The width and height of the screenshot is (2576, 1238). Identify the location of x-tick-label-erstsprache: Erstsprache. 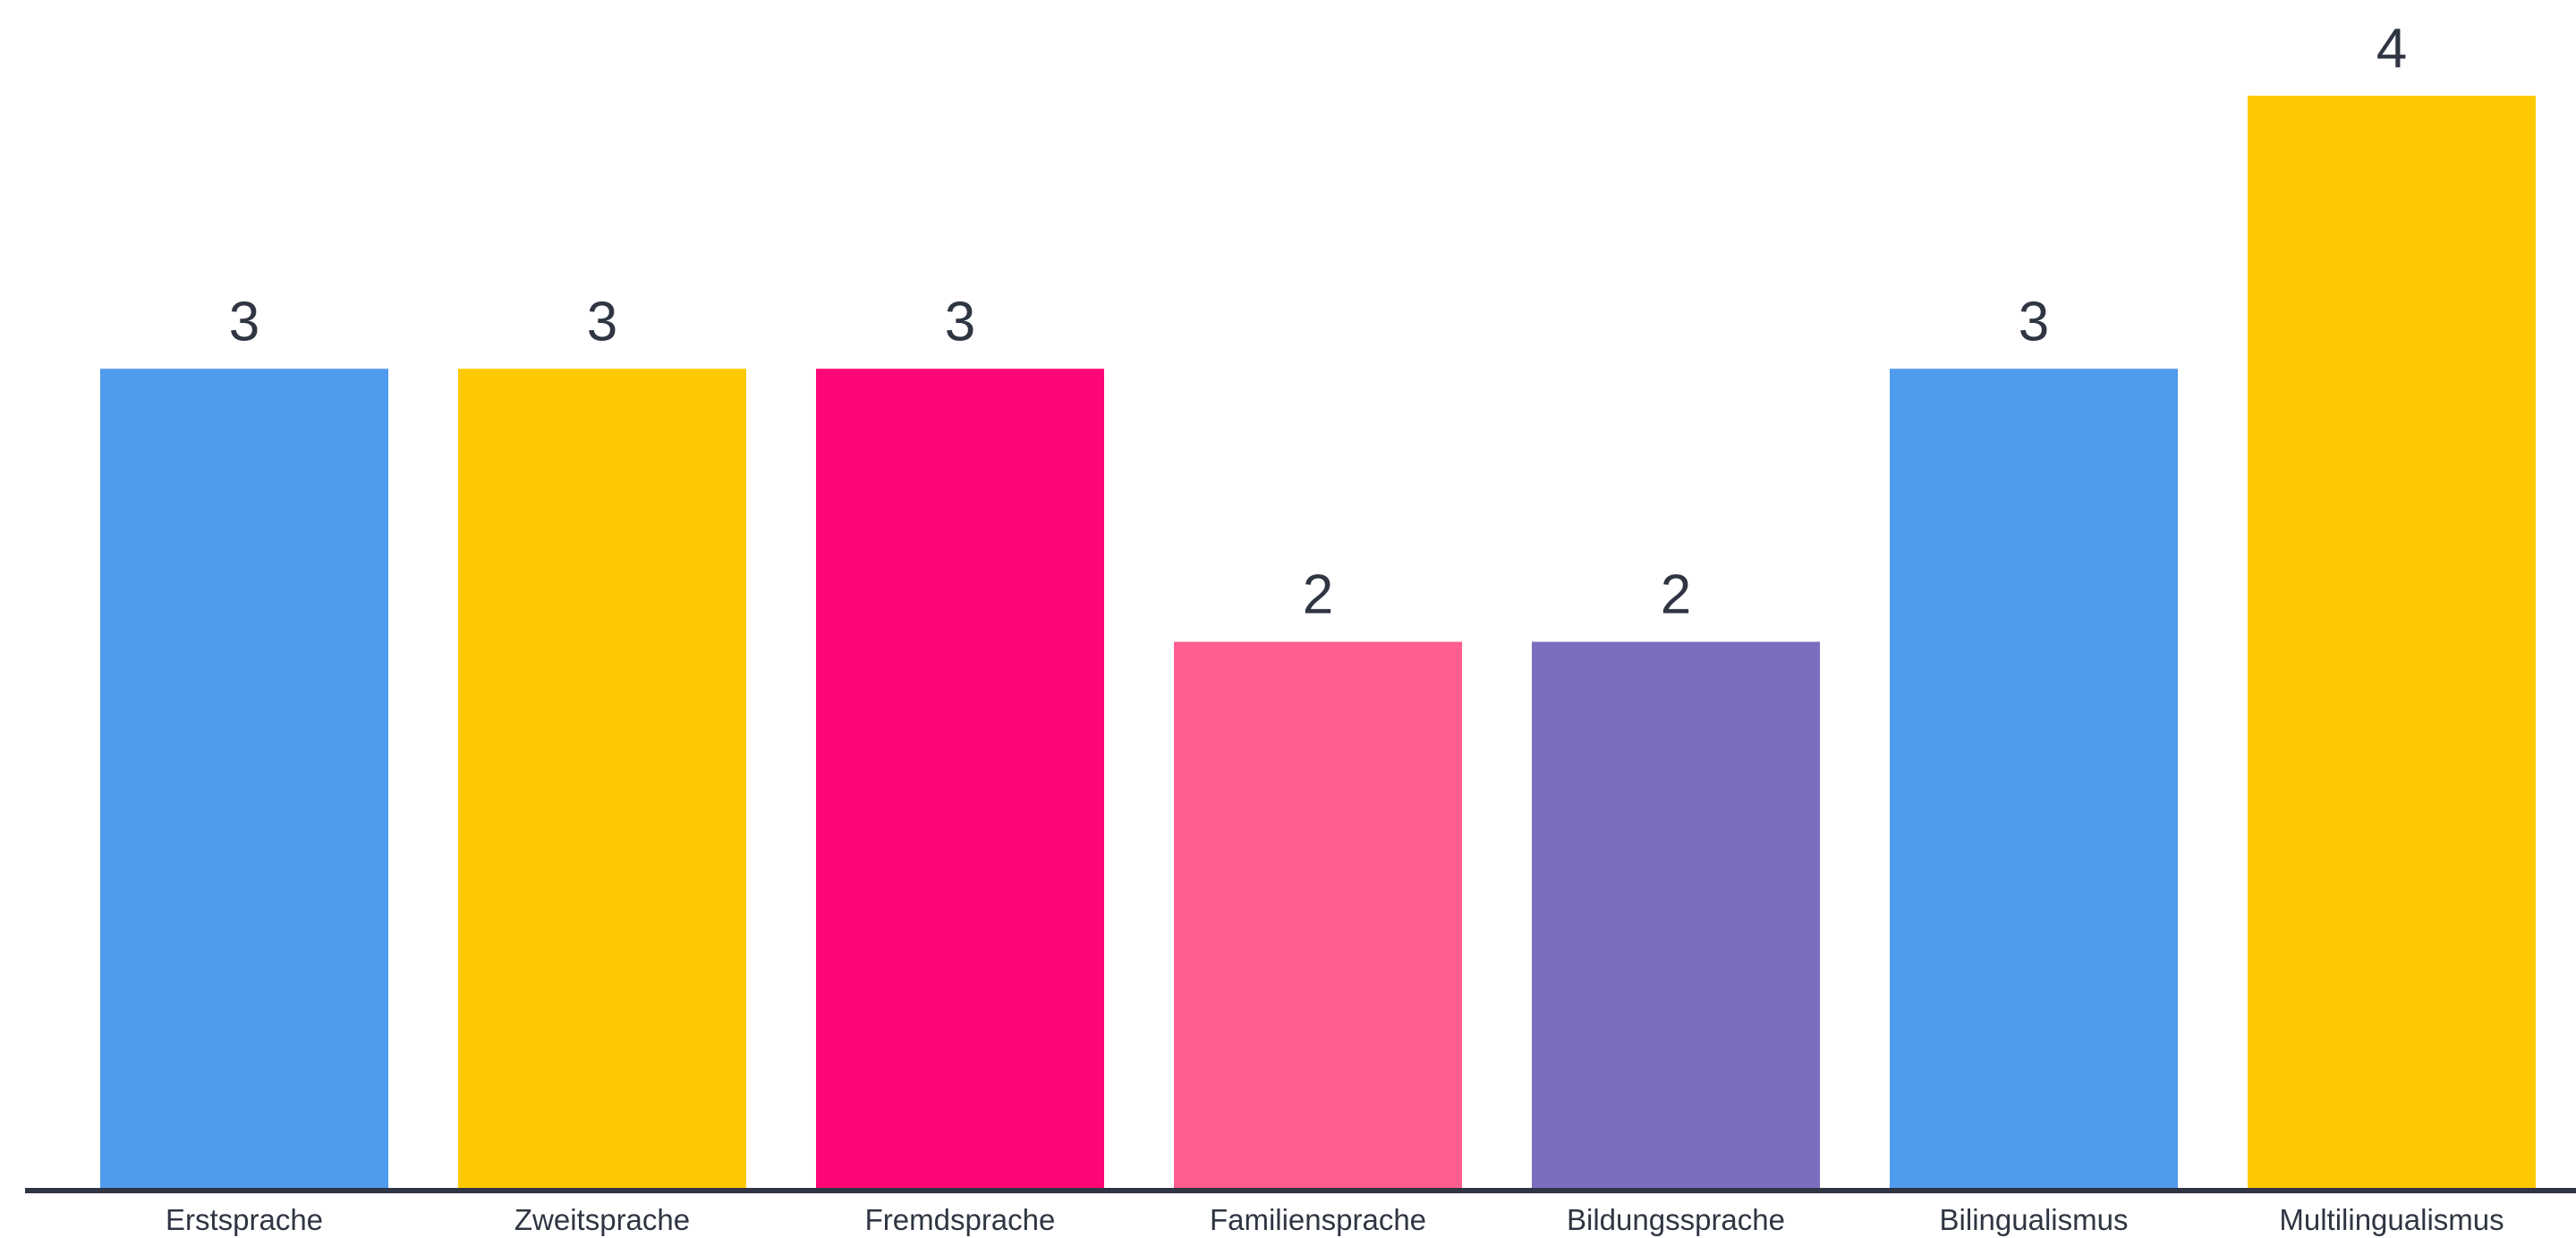
(244, 1219).